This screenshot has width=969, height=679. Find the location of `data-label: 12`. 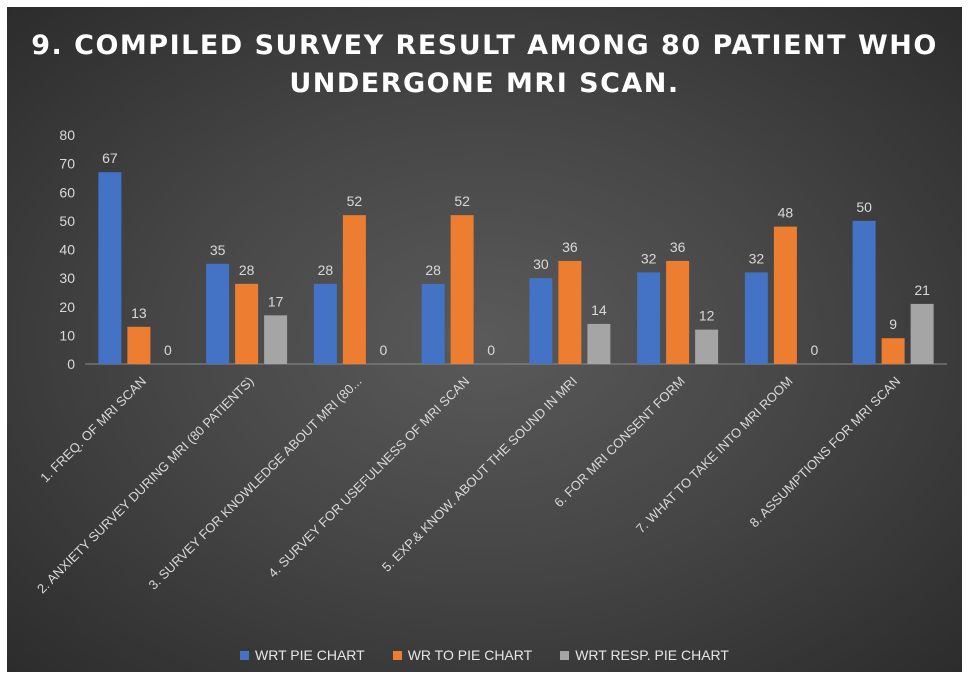

data-label: 12 is located at coordinates (707, 316).